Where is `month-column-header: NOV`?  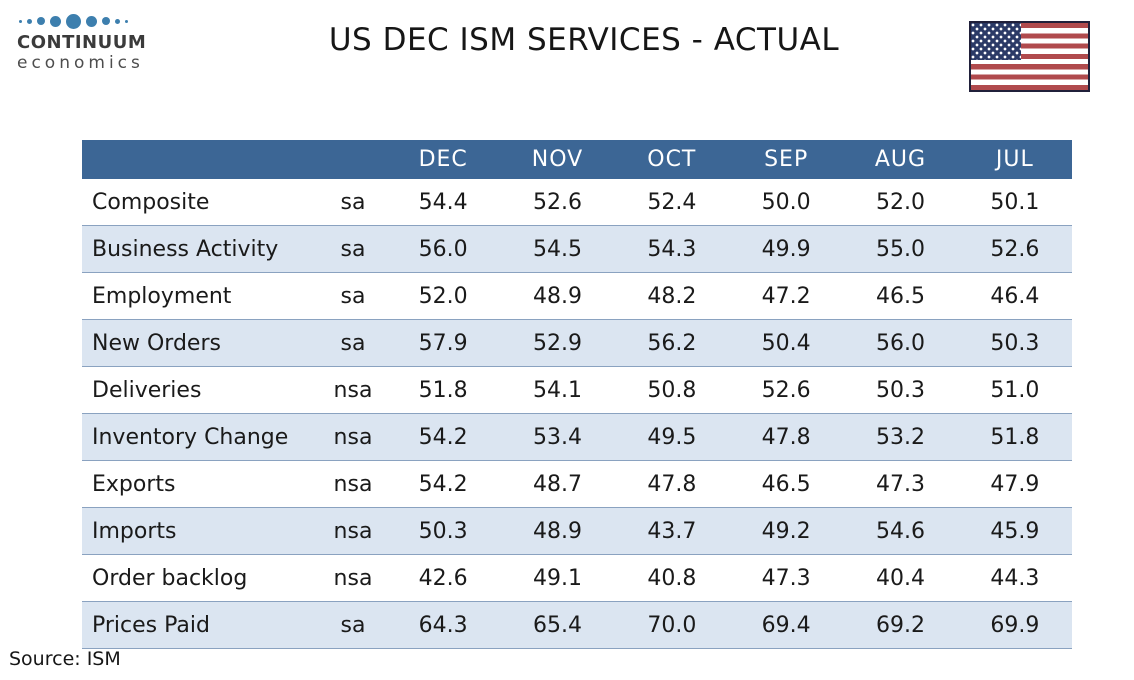 month-column-header: NOV is located at coordinates (557, 159).